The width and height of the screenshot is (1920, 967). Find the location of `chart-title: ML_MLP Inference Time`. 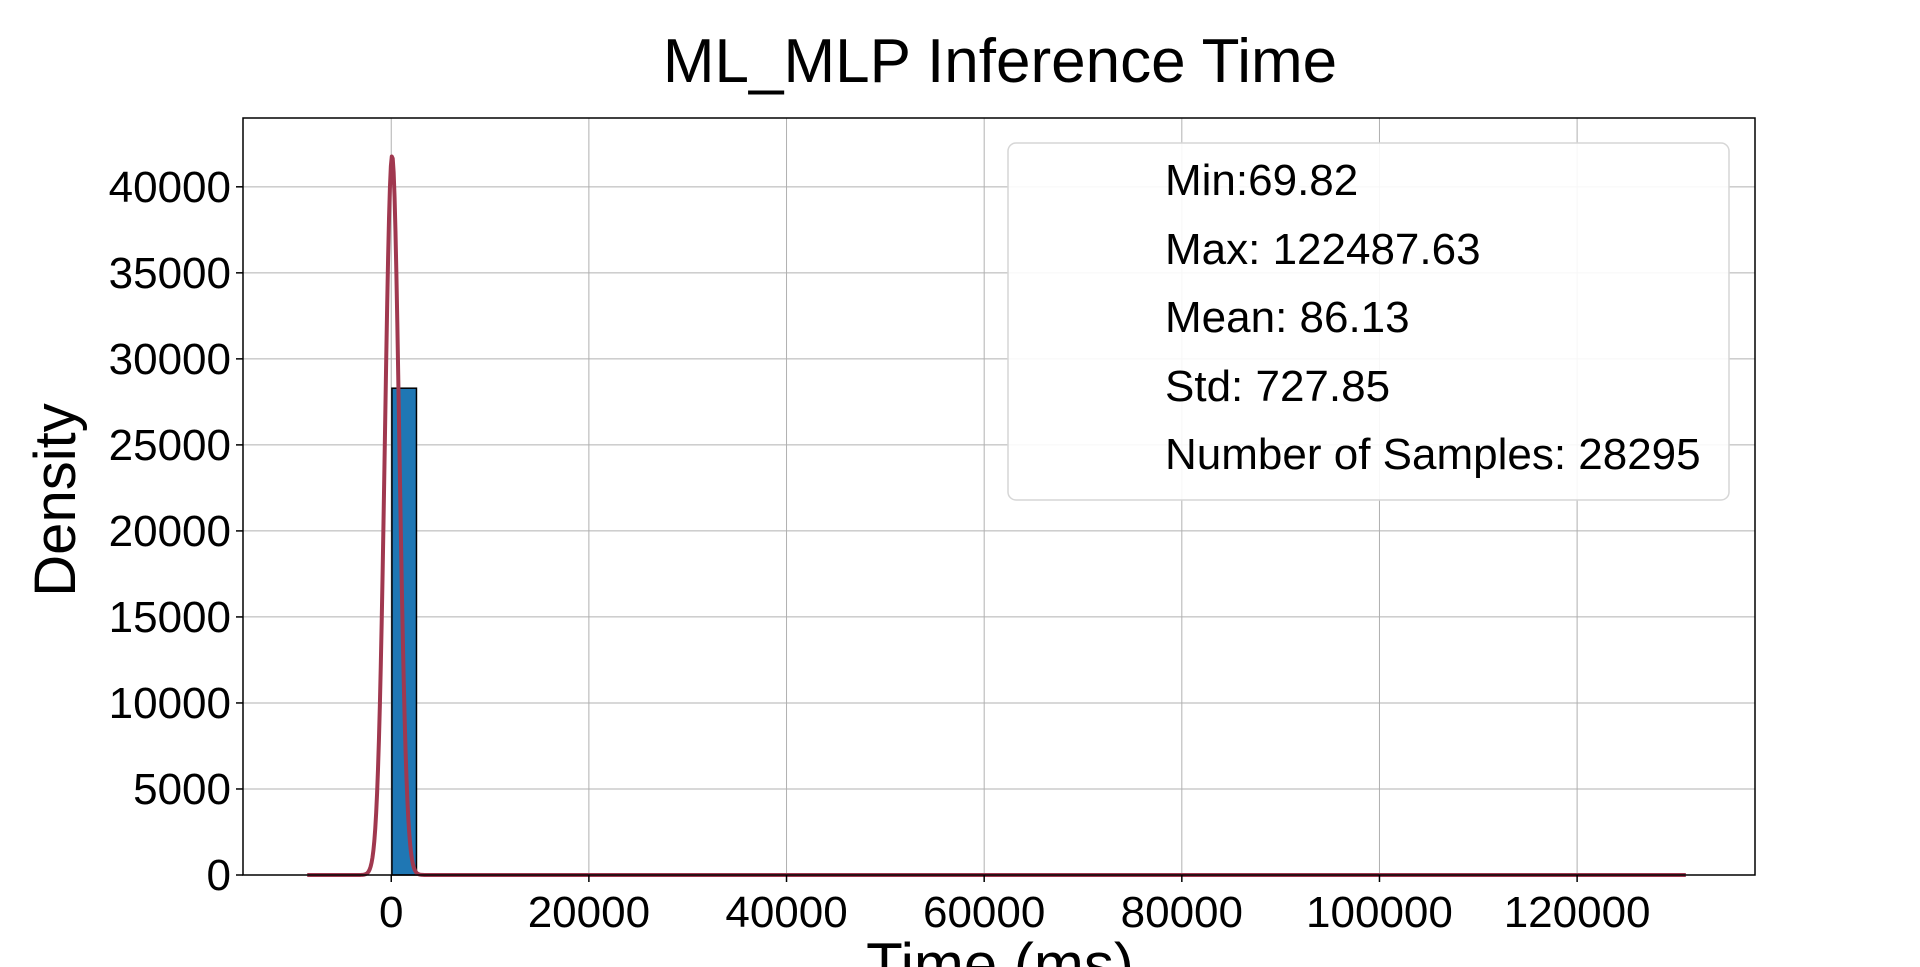

chart-title: ML_MLP Inference Time is located at coordinates (1000, 61).